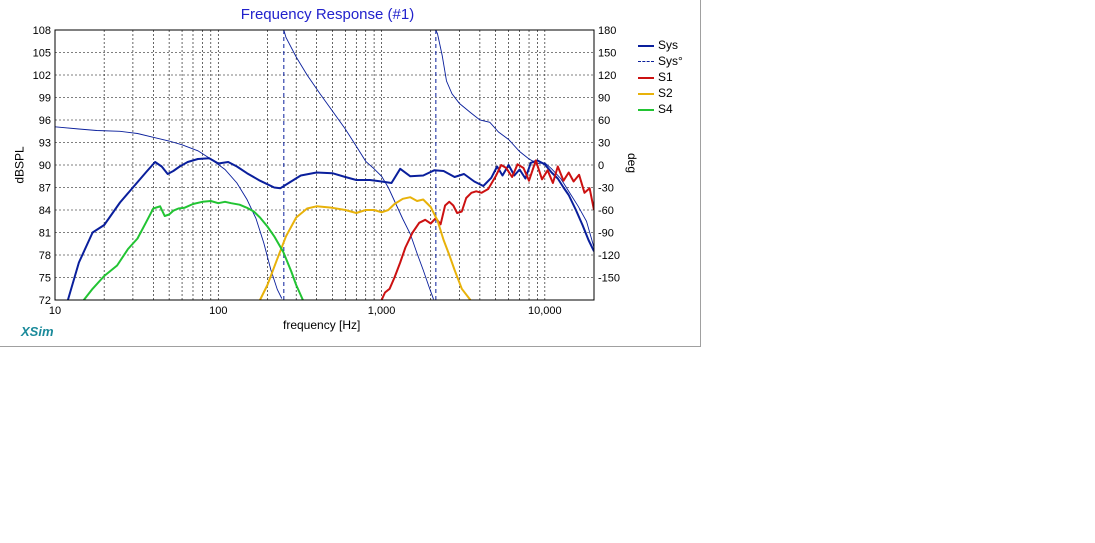 Image resolution: width=1095 pixels, height=543 pixels. I want to click on x-tick-label: 10, so click(55, 311).